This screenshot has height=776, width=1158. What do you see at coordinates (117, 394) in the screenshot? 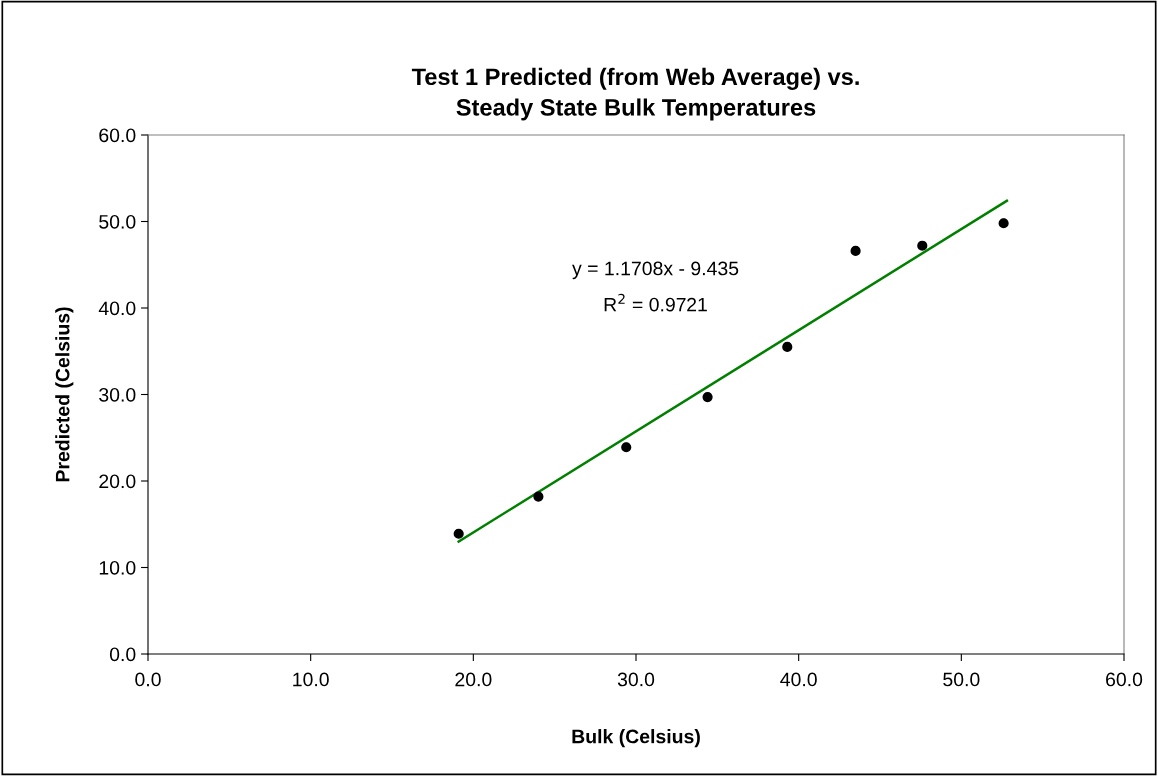
I see `y-tick-label: 30.0` at bounding box center [117, 394].